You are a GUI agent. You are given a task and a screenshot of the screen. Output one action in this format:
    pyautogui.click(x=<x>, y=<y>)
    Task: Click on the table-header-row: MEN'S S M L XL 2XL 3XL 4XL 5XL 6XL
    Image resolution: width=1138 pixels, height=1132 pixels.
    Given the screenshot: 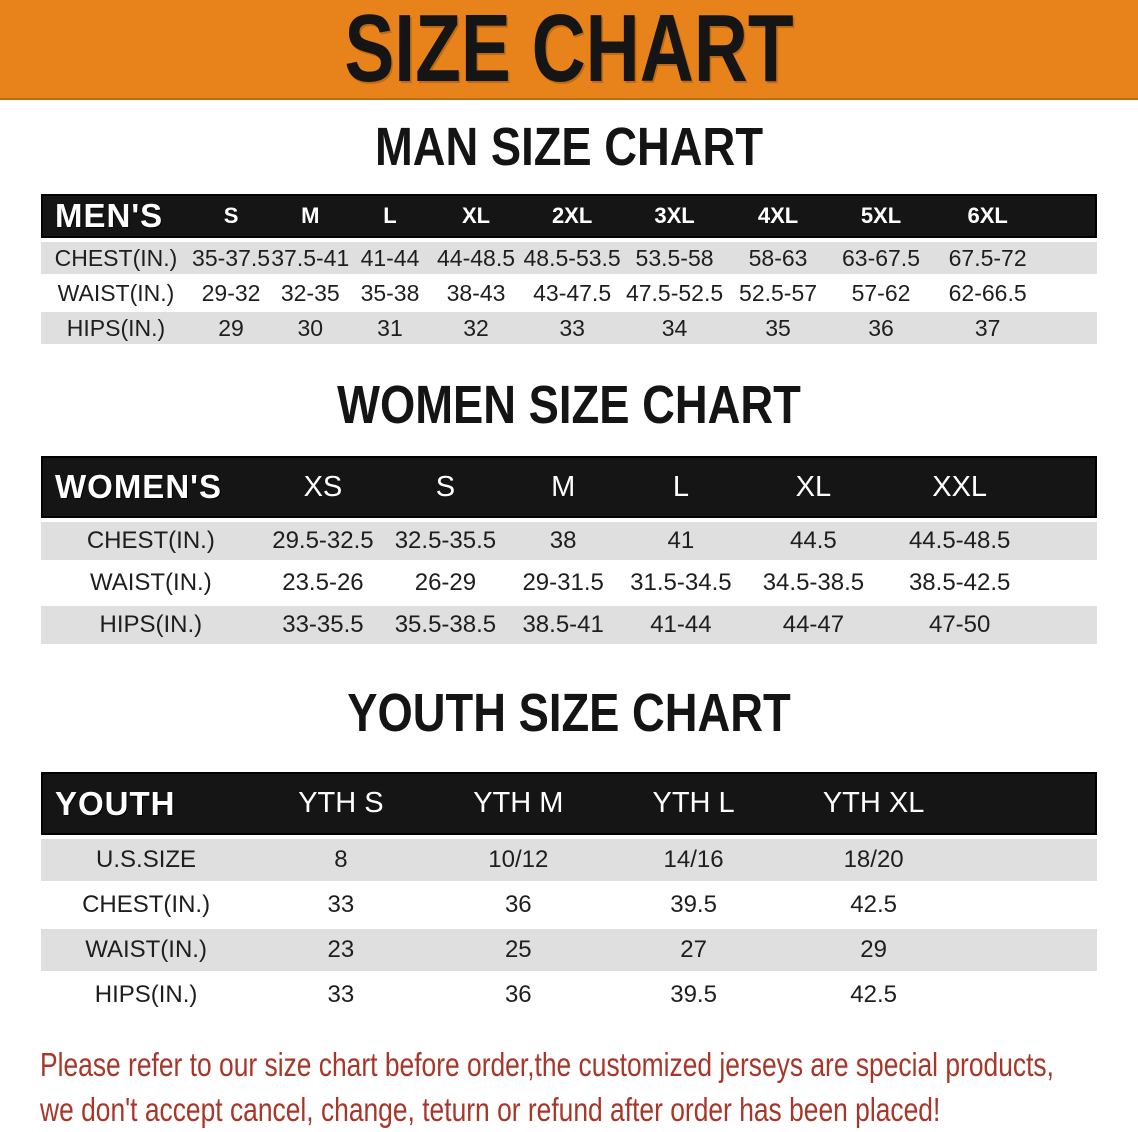 What is the action you would take?
    pyautogui.click(x=569, y=216)
    